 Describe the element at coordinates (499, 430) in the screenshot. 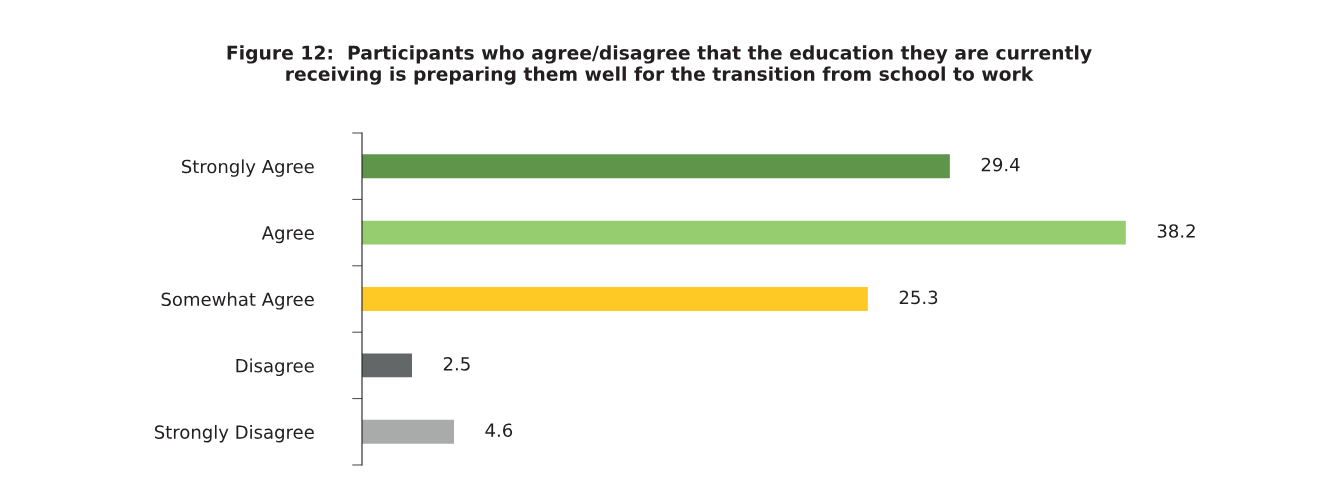

I see `data-label: 4.6` at that location.